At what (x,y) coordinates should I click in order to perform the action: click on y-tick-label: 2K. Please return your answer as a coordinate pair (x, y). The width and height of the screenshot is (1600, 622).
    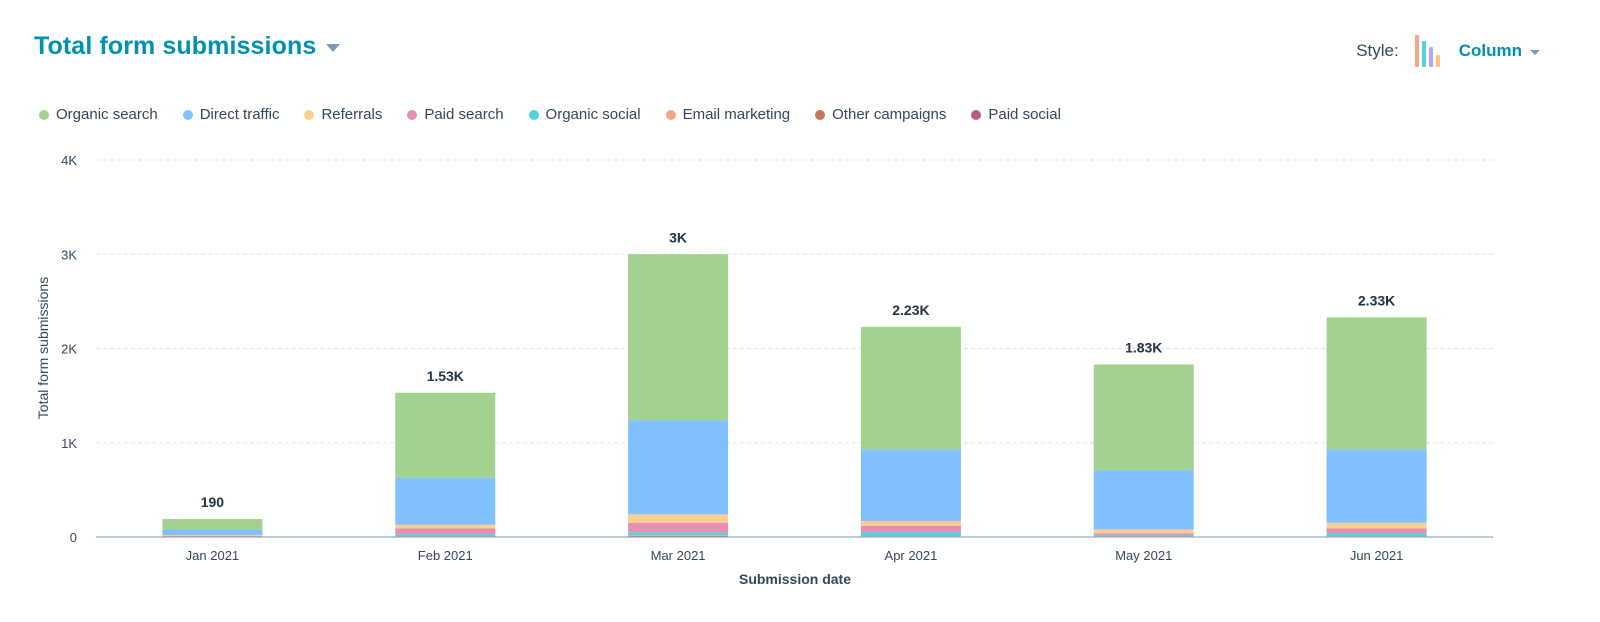
    Looking at the image, I should click on (69, 349).